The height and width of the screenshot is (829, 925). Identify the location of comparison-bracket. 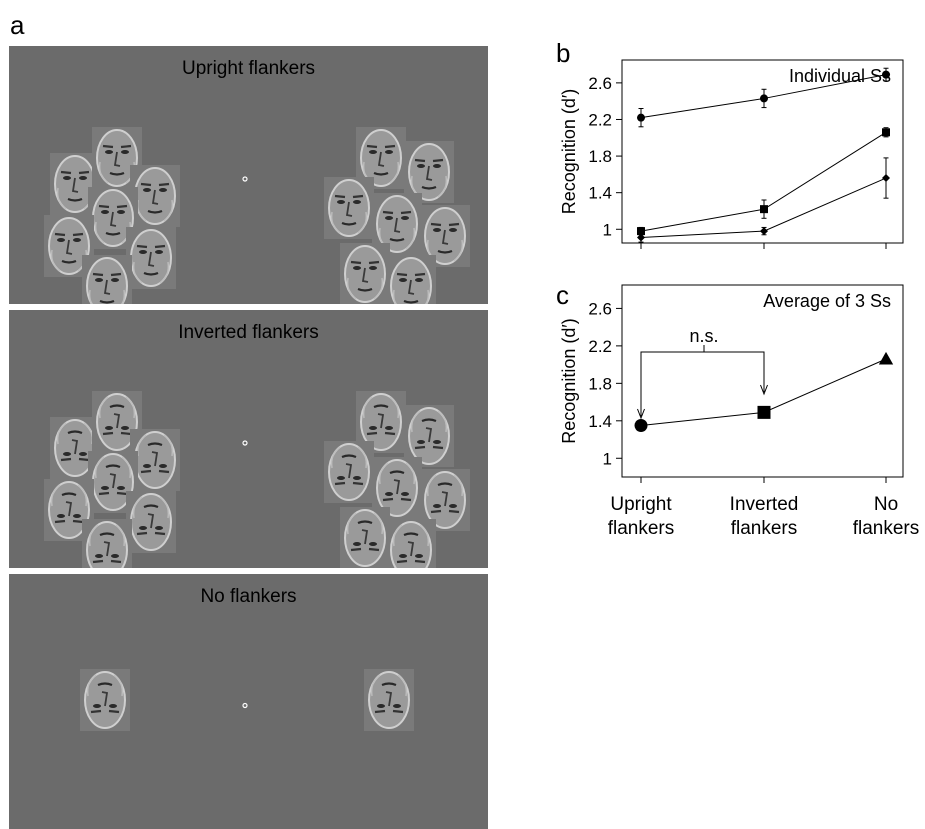
(702, 383).